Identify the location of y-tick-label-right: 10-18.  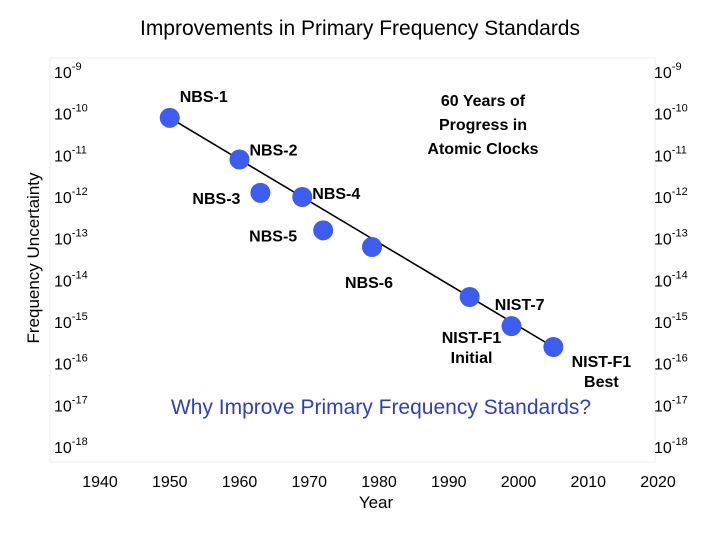
(671, 446).